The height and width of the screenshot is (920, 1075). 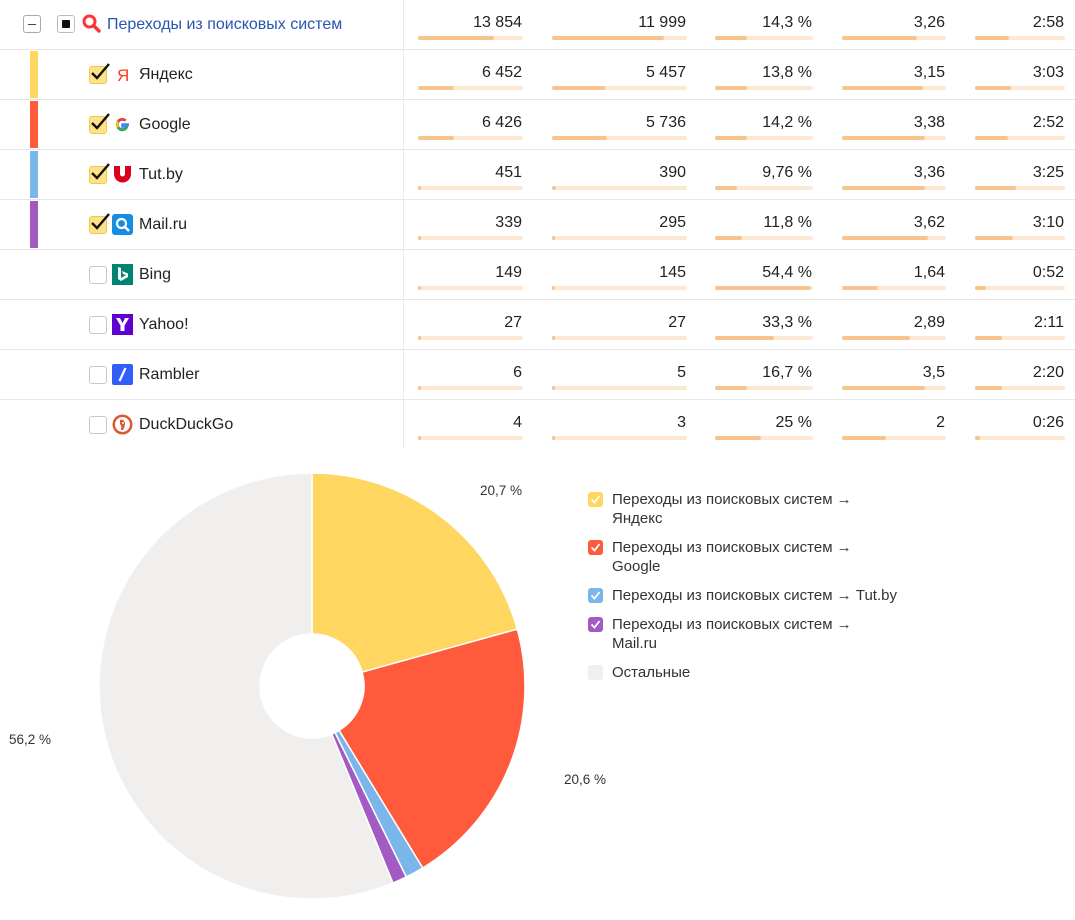 What do you see at coordinates (164, 324) in the screenshot?
I see `source-label: Yahoo!` at bounding box center [164, 324].